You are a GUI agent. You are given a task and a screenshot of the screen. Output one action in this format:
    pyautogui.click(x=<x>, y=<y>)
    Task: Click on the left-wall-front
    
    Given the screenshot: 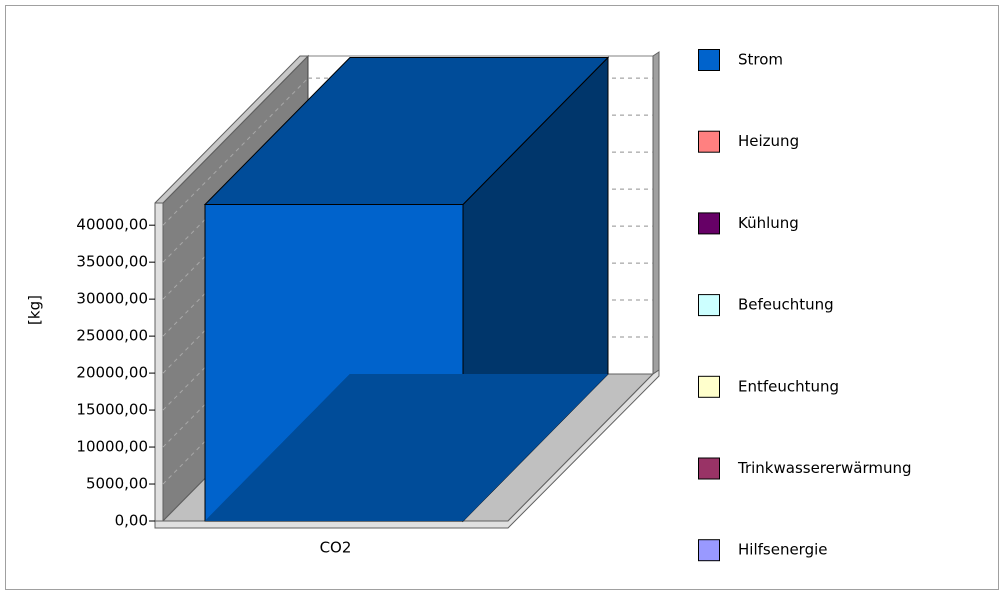 What is the action you would take?
    pyautogui.click(x=159, y=362)
    